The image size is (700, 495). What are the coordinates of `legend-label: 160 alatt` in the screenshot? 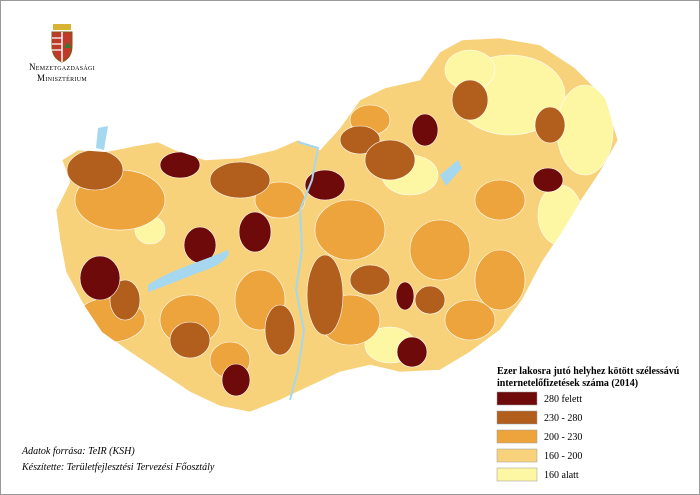 It's located at (561, 475).